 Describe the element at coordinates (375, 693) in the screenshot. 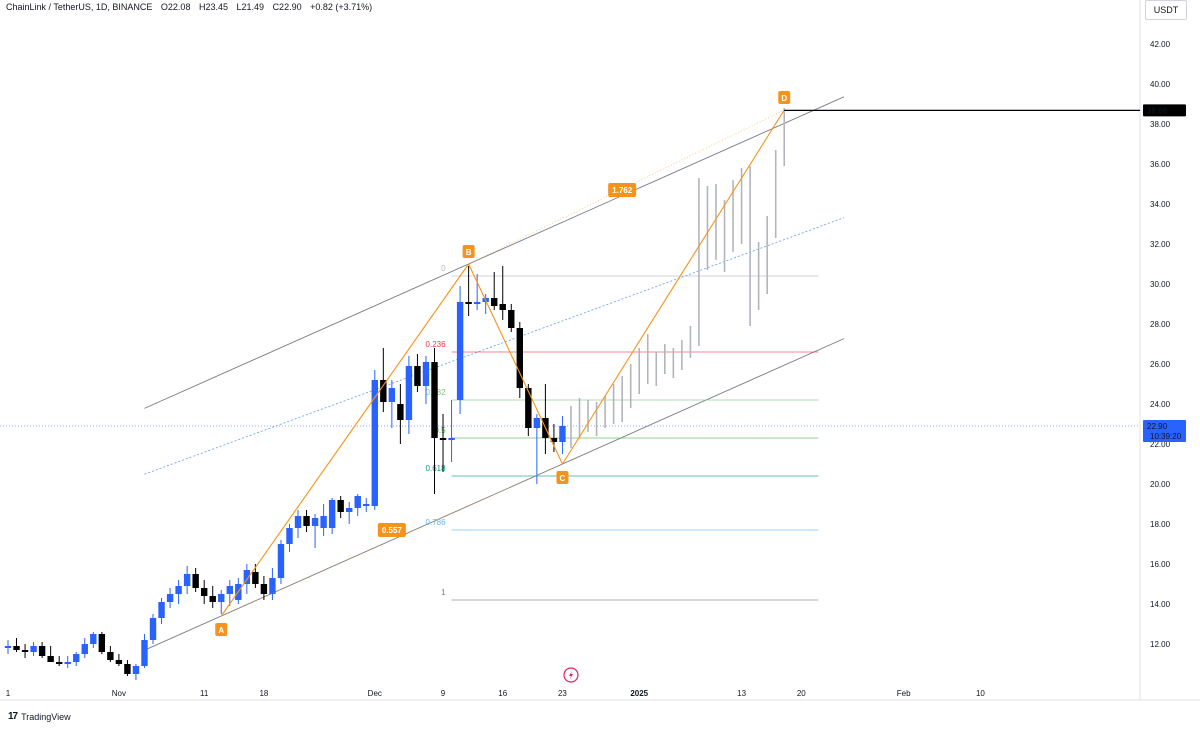

I see `x-tick-label: Dec` at that location.